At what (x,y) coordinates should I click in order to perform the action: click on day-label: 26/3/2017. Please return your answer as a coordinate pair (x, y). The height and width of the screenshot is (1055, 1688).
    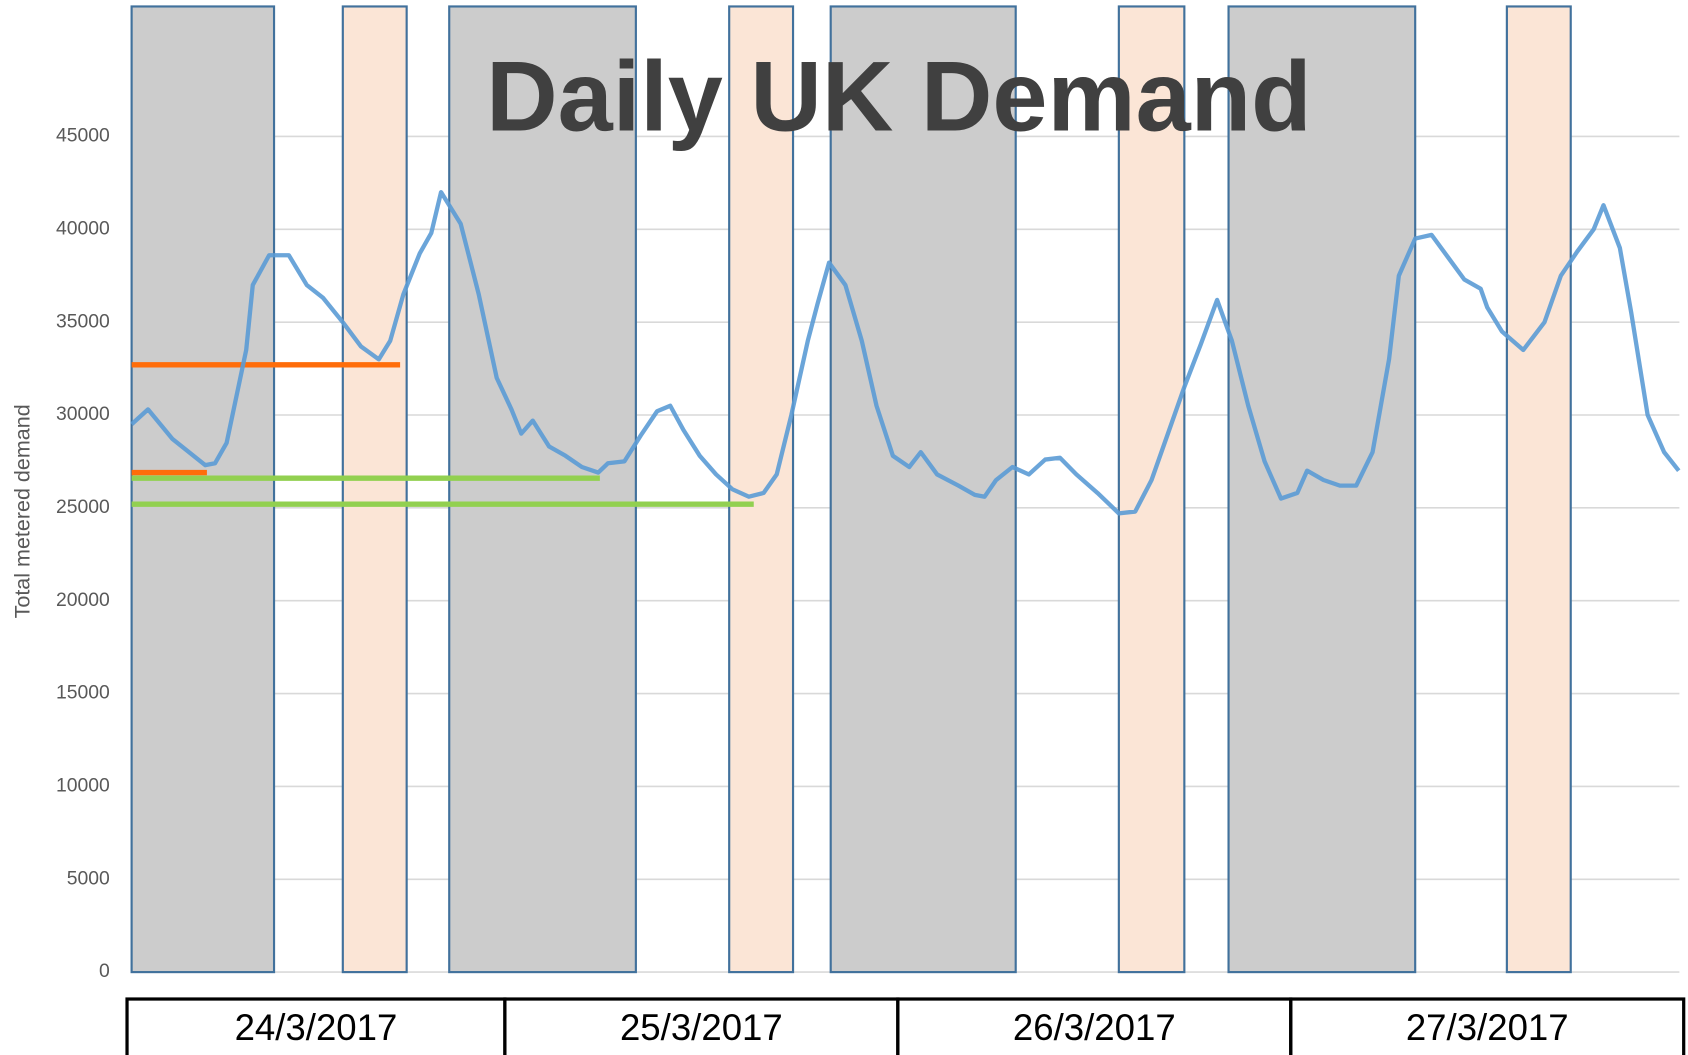
    Looking at the image, I should click on (1094, 1027).